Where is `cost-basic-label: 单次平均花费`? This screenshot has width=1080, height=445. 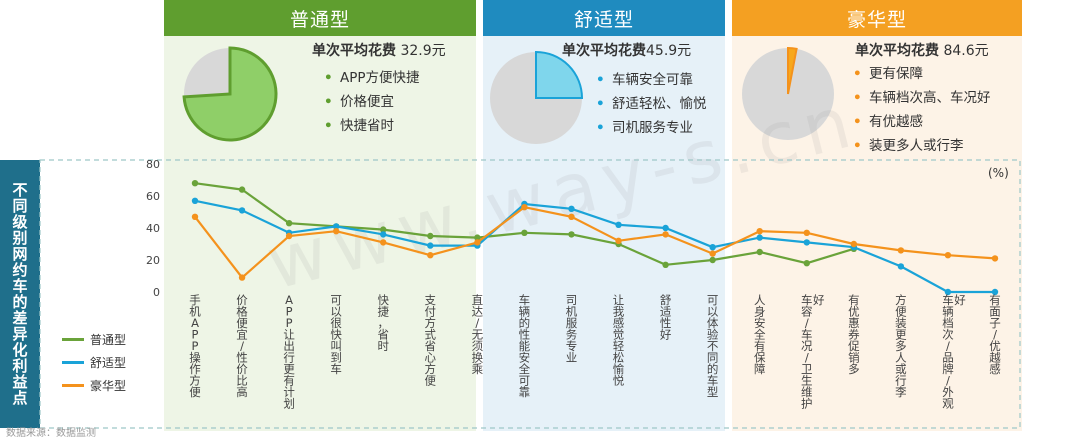 cost-basic-label: 单次平均花费 is located at coordinates (354, 51).